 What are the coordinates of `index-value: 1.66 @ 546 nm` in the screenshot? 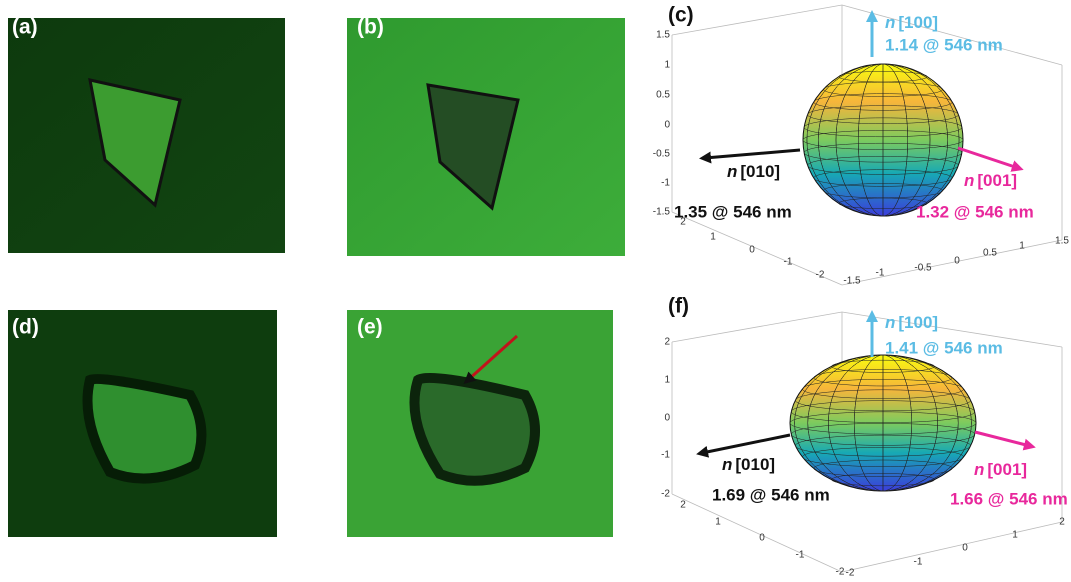 It's located at (1009, 498).